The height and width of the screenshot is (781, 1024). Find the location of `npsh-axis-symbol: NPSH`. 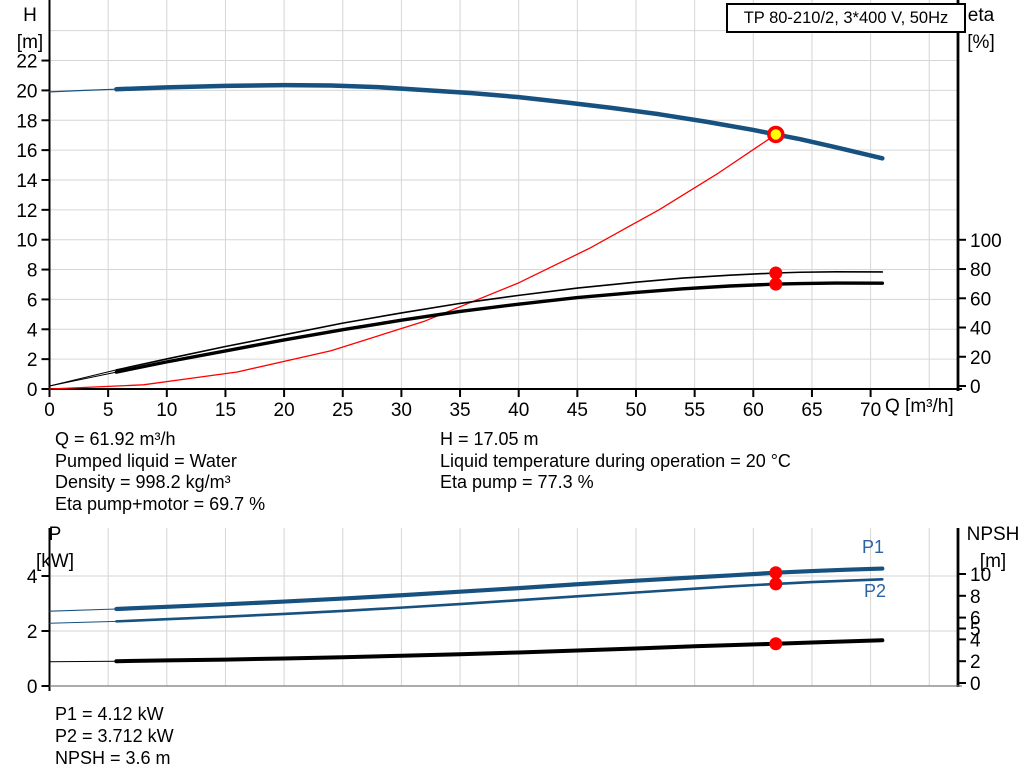

npsh-axis-symbol: NPSH is located at coordinates (993, 534).